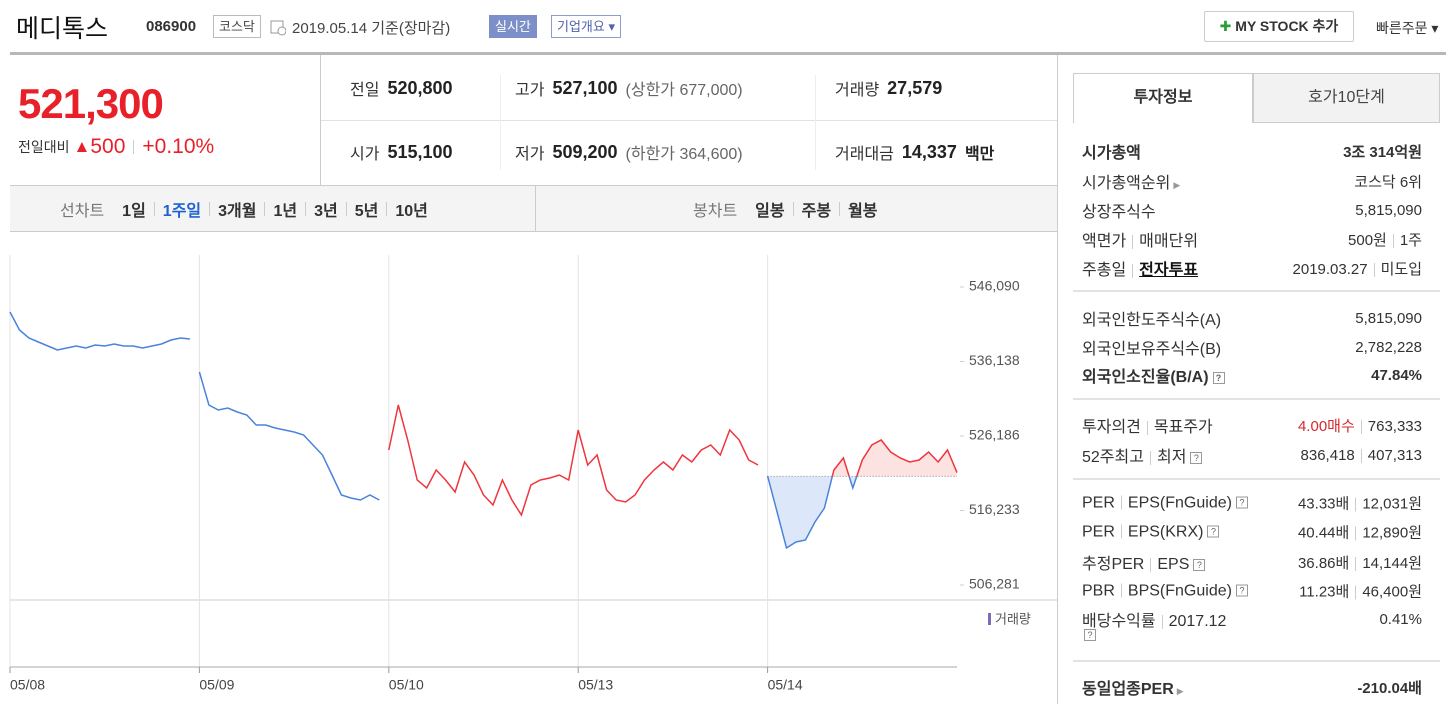  I want to click on area-above, so click(862, 458).